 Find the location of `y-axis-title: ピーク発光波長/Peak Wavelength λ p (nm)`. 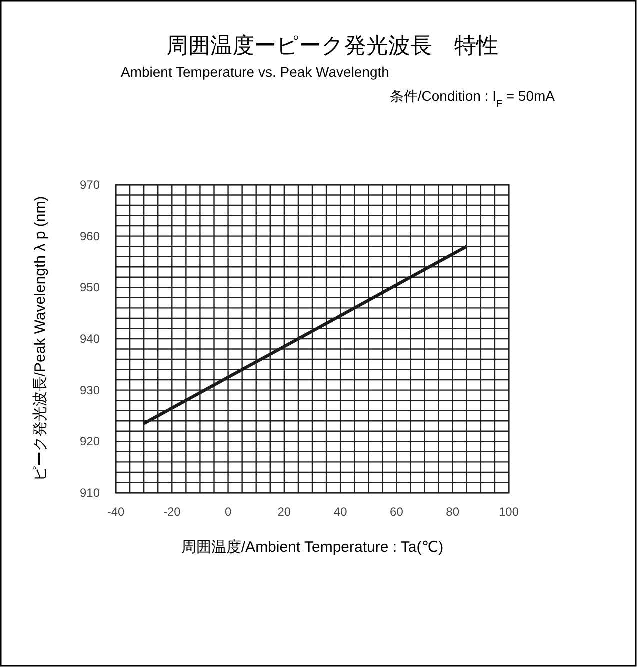

y-axis-title: ピーク発光波長/Peak Wavelength λ p (nm) is located at coordinates (40, 339).